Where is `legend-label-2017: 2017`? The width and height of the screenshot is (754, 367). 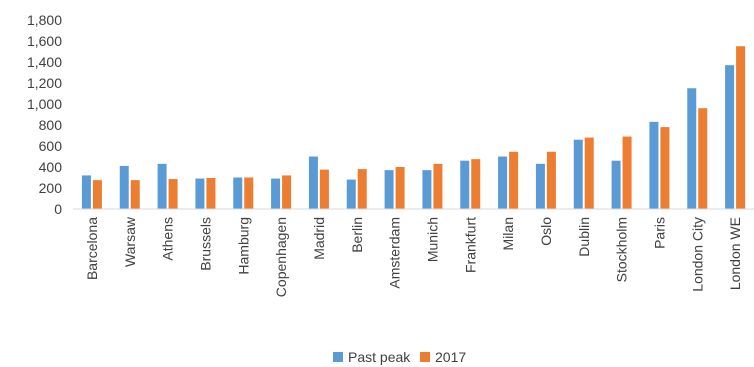
legend-label-2017: 2017 is located at coordinates (450, 357).